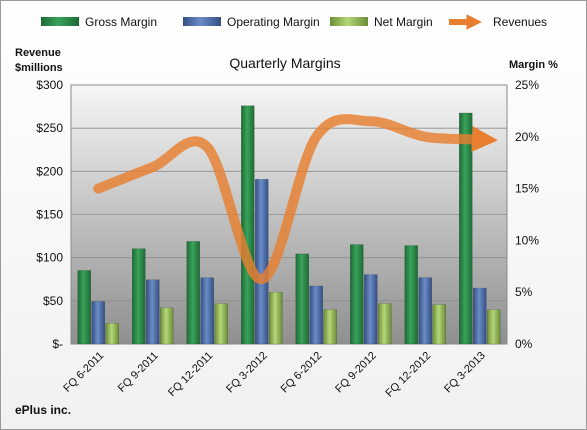 The height and width of the screenshot is (430, 587). Describe the element at coordinates (465, 373) in the screenshot. I see `category-label: FQ 3-2013` at that location.